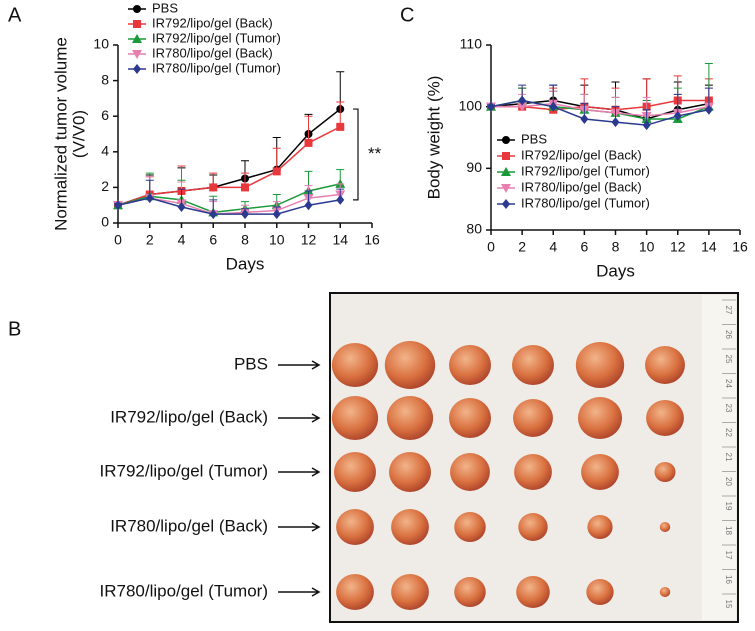 The width and height of the screenshot is (755, 631). Describe the element at coordinates (308, 129) in the screenshot. I see `error-bar` at that location.